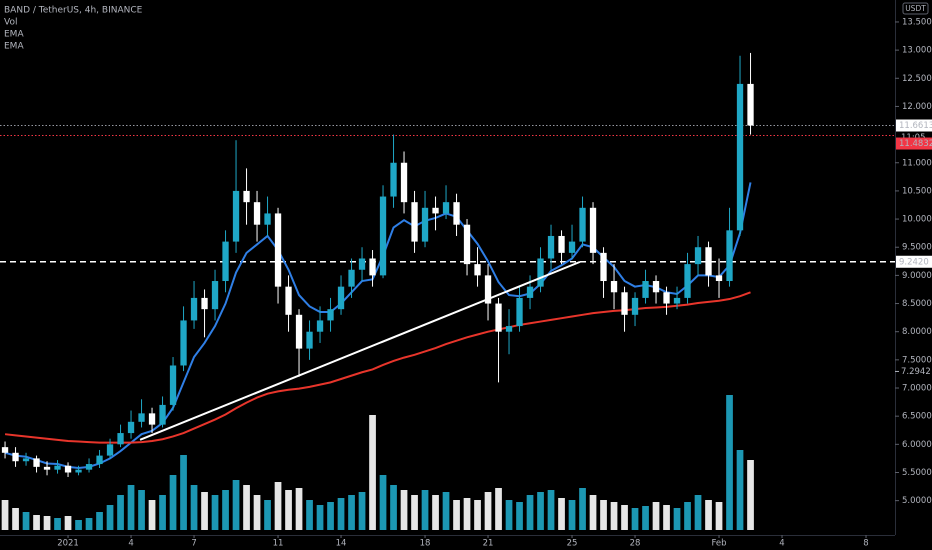 This screenshot has height=550, width=932. I want to click on x-tick-label: Feb, so click(718, 544).